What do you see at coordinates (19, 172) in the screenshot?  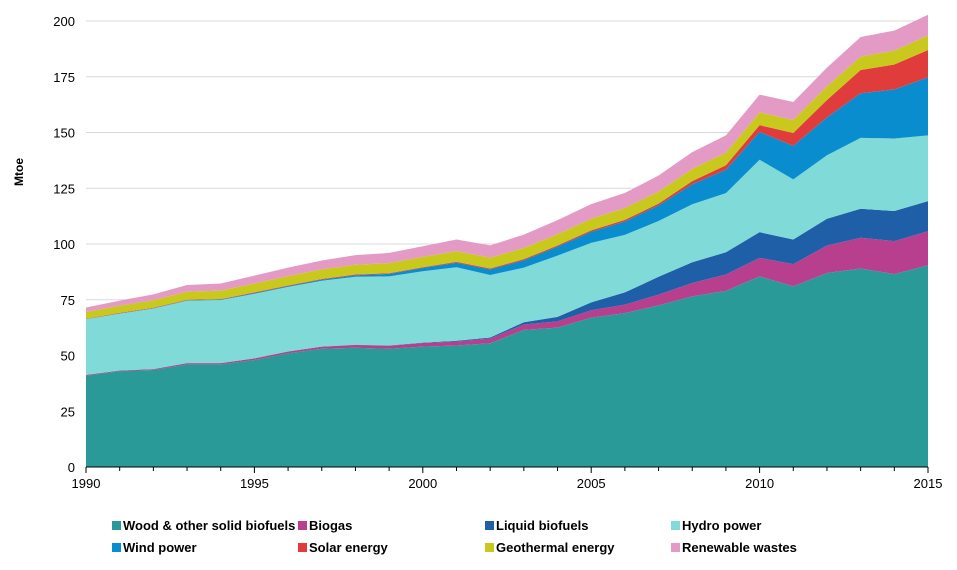 I see `y-axis-title: Mtoe` at bounding box center [19, 172].